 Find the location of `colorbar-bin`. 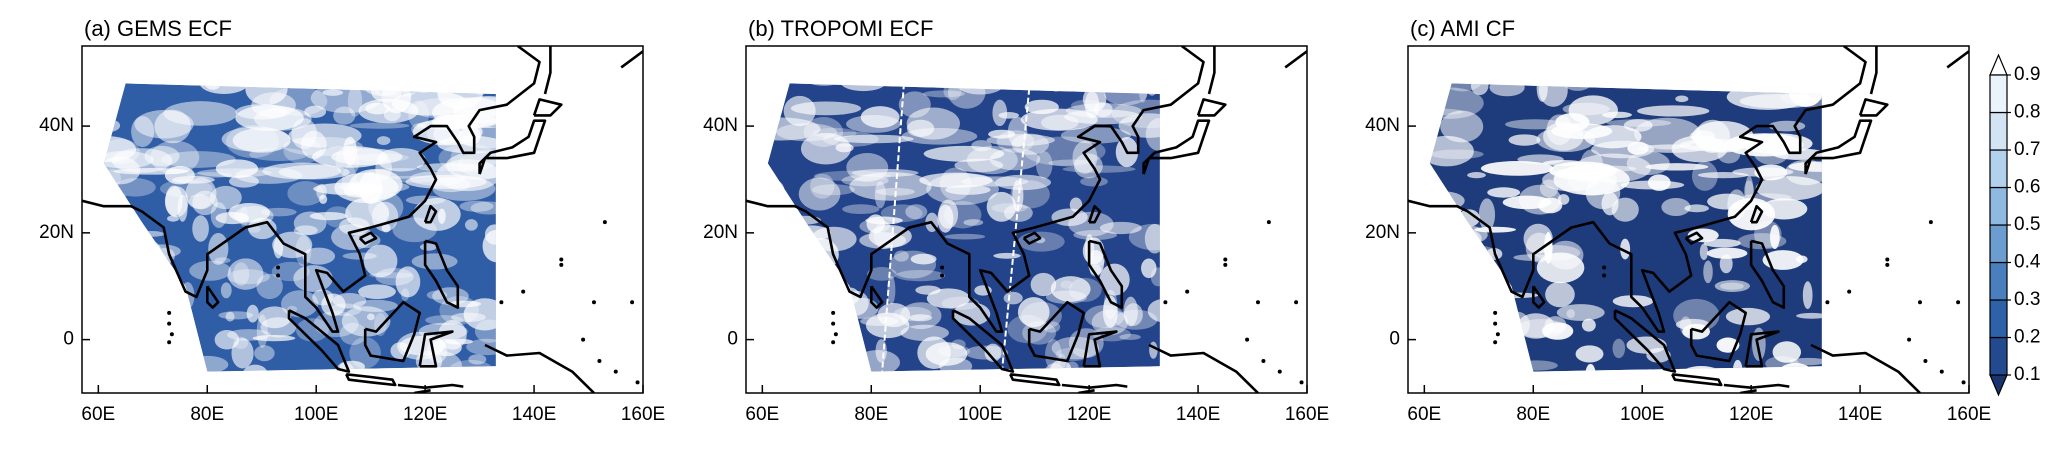

colorbar-bin is located at coordinates (1998, 281).